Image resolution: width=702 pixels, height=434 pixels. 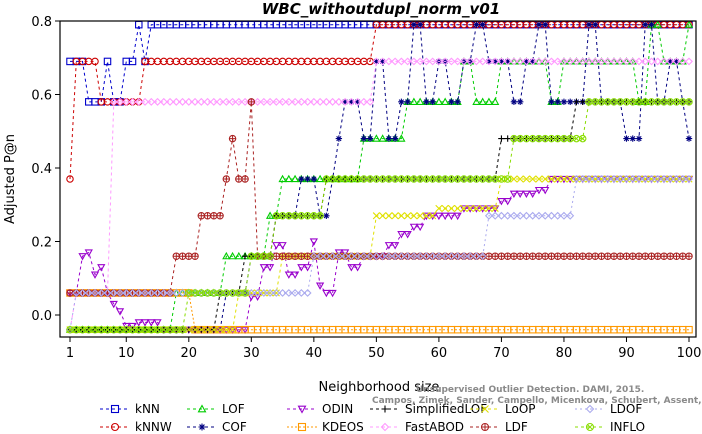 I want to click on legend-swatch-marker, so click(x=202, y=427).